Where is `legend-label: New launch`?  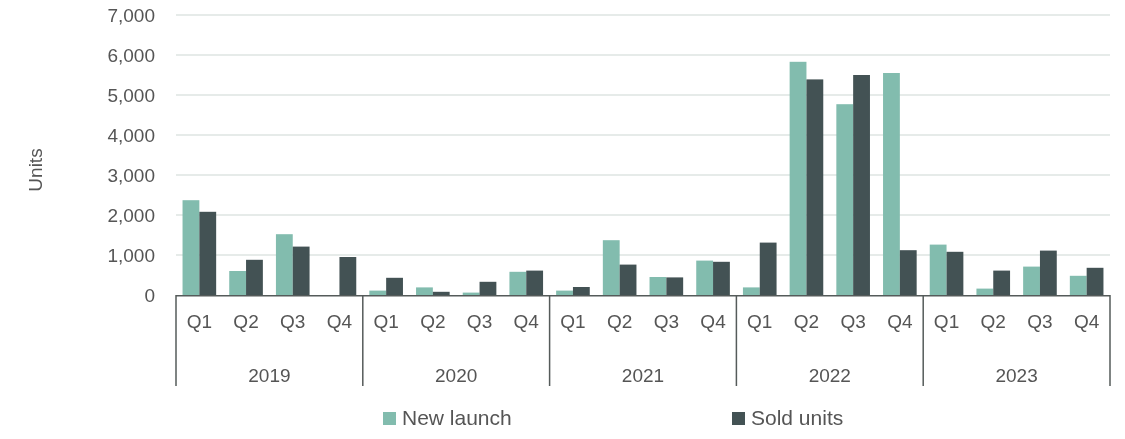
legend-label: New launch is located at coordinates (457, 417).